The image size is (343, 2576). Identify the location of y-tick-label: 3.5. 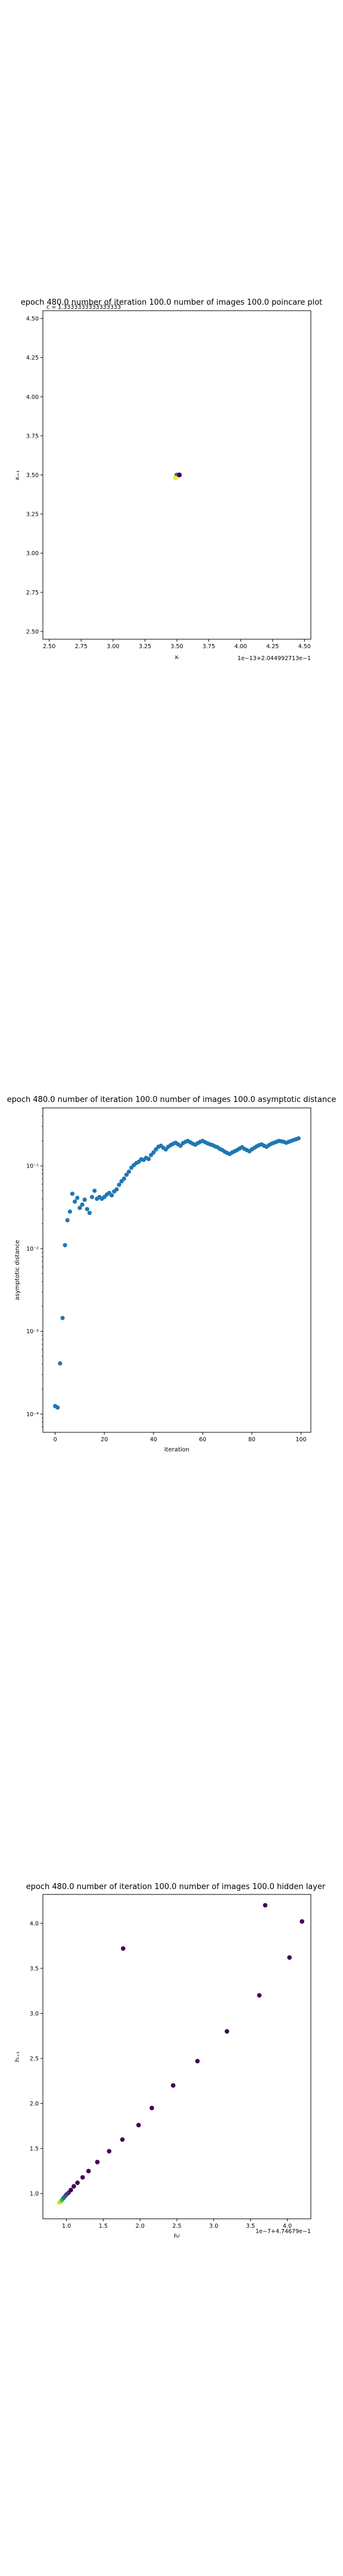
(35, 1968).